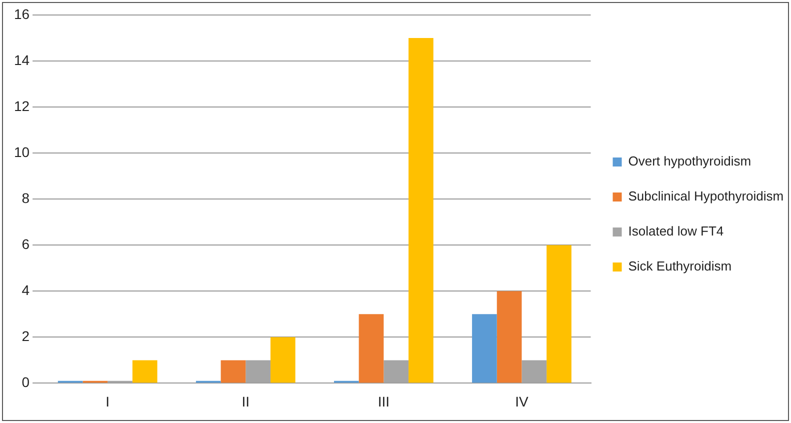  Describe the element at coordinates (26, 244) in the screenshot. I see `y-tick-label: 6` at that location.